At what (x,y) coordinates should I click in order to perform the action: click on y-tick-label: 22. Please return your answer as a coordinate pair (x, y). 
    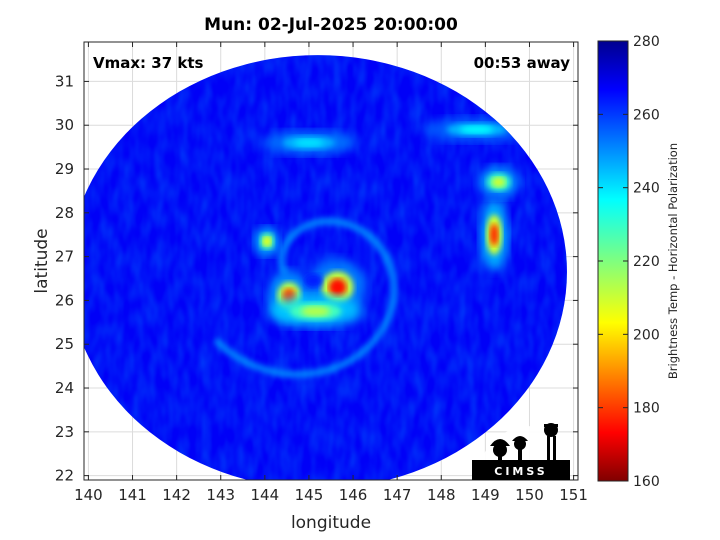
    Looking at the image, I should click on (64, 476).